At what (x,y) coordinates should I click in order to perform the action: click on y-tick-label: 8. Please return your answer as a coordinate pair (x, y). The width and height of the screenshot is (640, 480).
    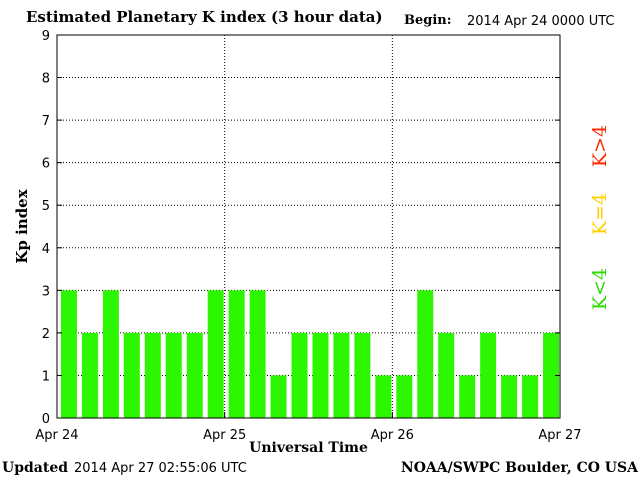
    Looking at the image, I should click on (46, 79).